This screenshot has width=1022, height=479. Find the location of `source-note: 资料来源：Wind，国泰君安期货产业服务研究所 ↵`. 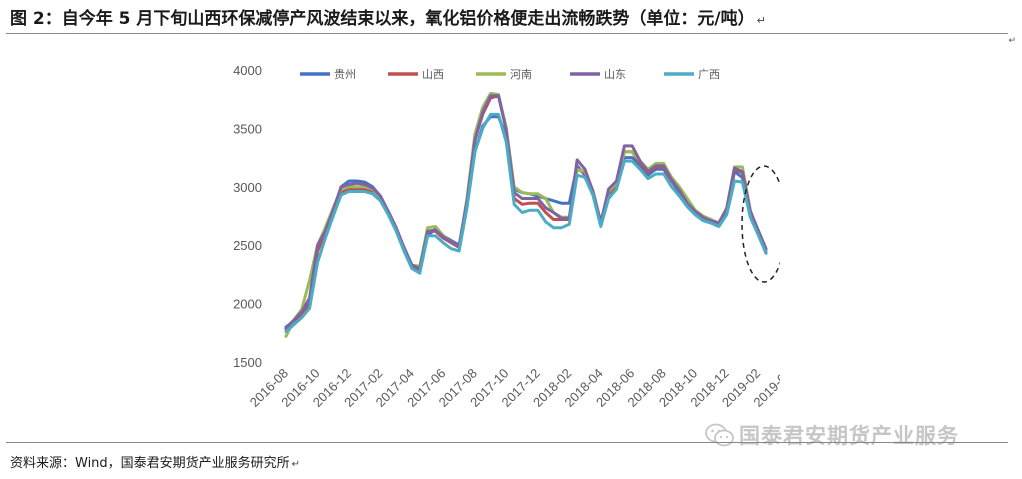

source-note: 资料来源：Wind，国泰君安期货产业服务研究所 ↵ is located at coordinates (155, 463).